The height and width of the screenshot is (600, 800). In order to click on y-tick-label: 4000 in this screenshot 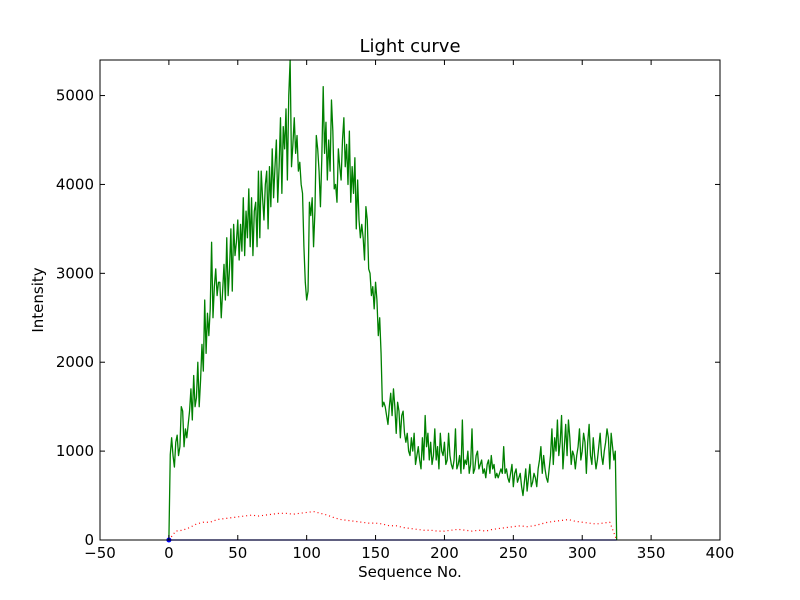, I will do `click(75, 184)`.